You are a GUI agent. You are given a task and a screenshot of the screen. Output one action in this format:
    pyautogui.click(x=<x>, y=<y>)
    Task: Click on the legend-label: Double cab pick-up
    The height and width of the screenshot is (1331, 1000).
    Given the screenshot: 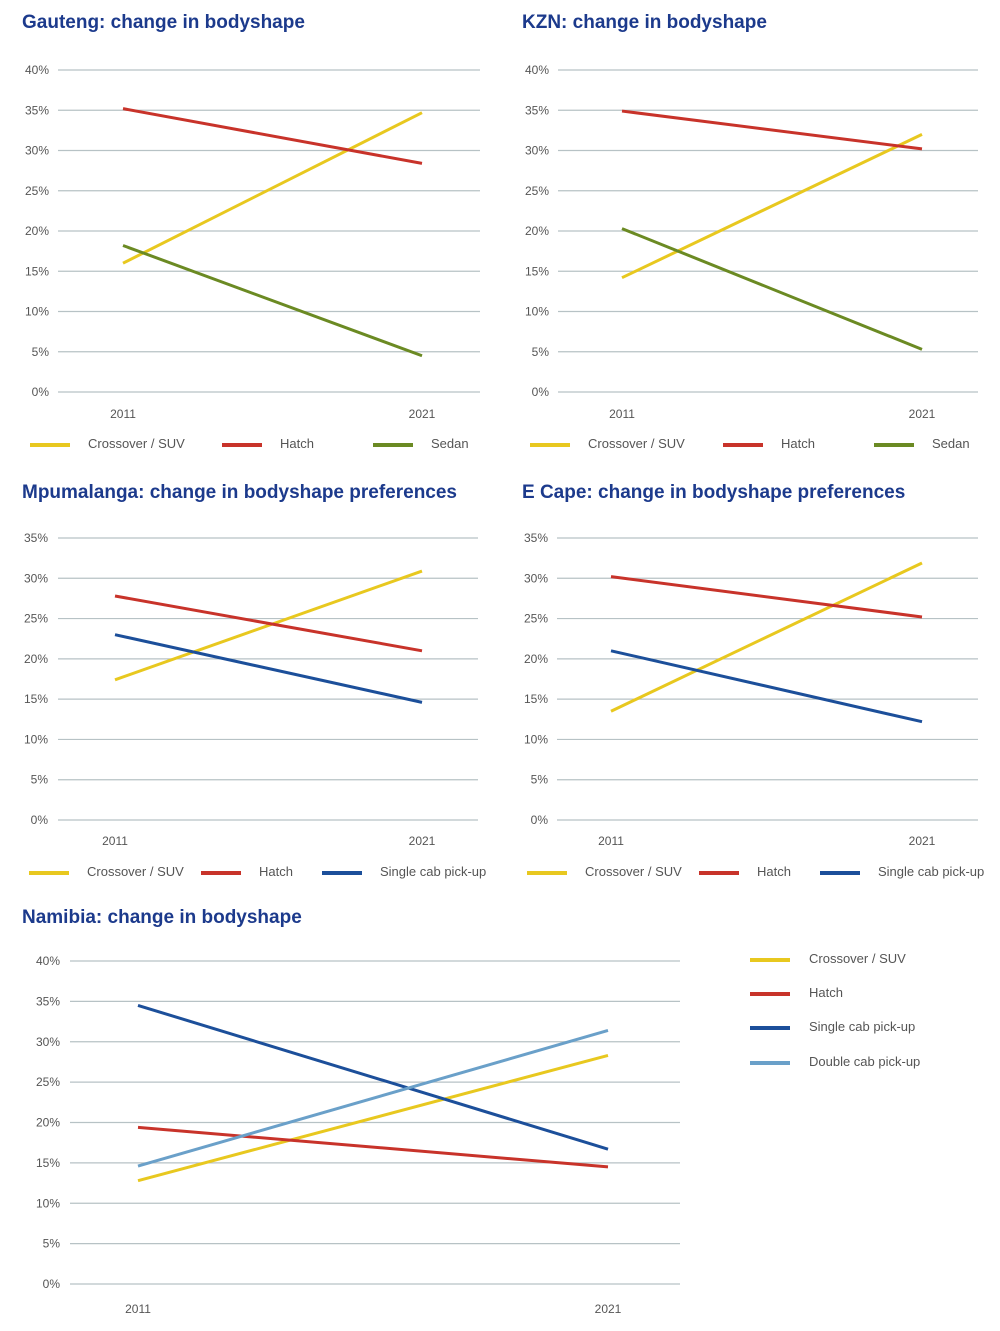 What is the action you would take?
    pyautogui.click(x=865, y=1061)
    